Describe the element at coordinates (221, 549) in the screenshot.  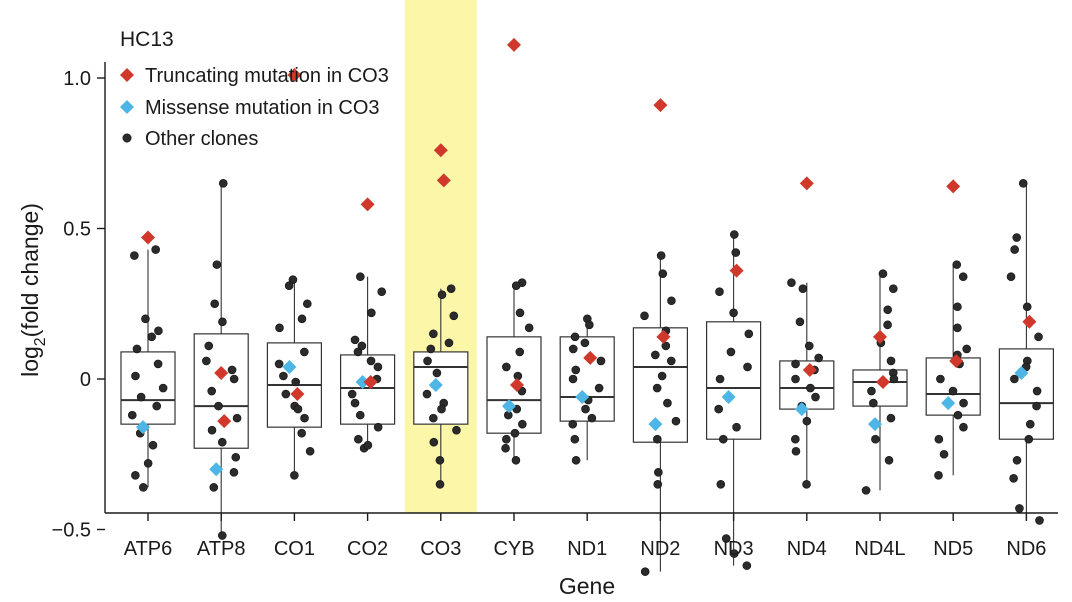
I see `x-tick-label: ATP8` at that location.